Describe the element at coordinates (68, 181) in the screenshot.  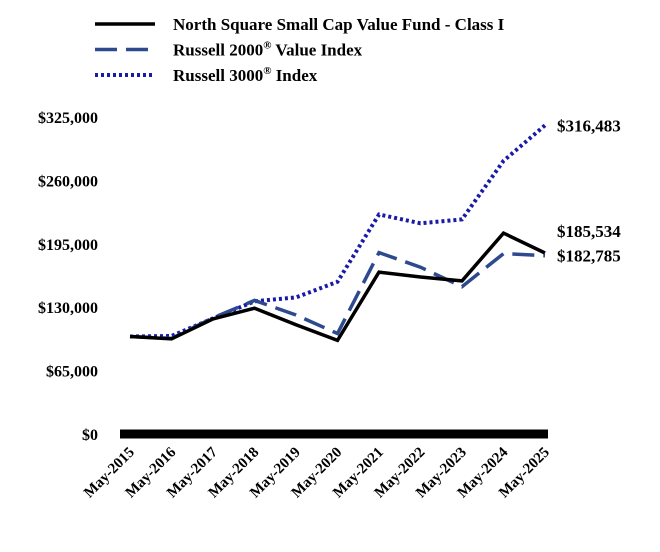
I see `y-tick-label: $260,000` at that location.